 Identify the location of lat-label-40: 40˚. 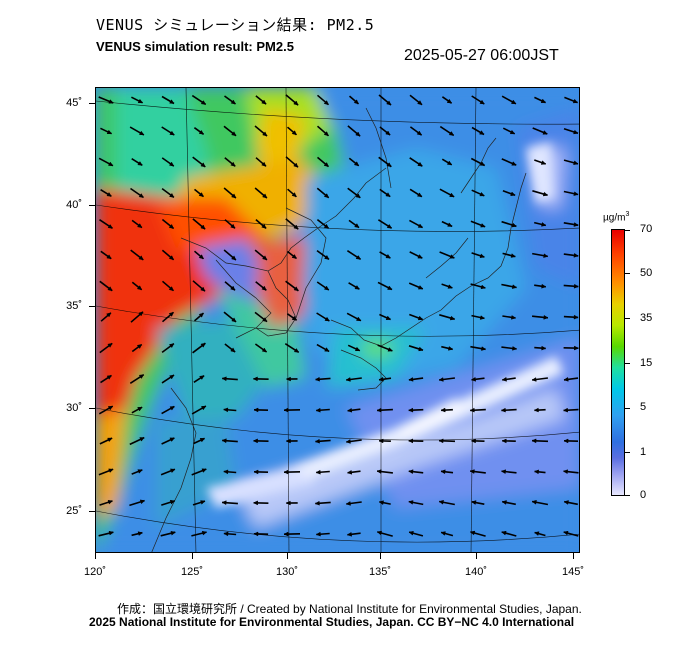
(74, 205).